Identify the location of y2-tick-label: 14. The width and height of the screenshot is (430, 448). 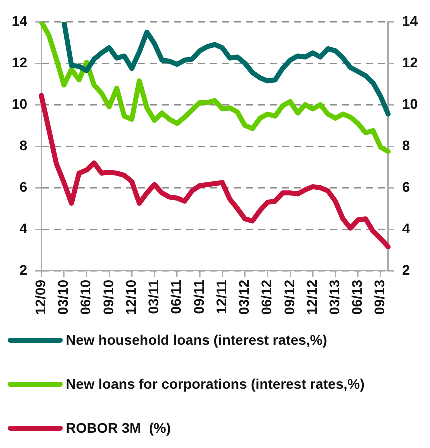
(410, 20).